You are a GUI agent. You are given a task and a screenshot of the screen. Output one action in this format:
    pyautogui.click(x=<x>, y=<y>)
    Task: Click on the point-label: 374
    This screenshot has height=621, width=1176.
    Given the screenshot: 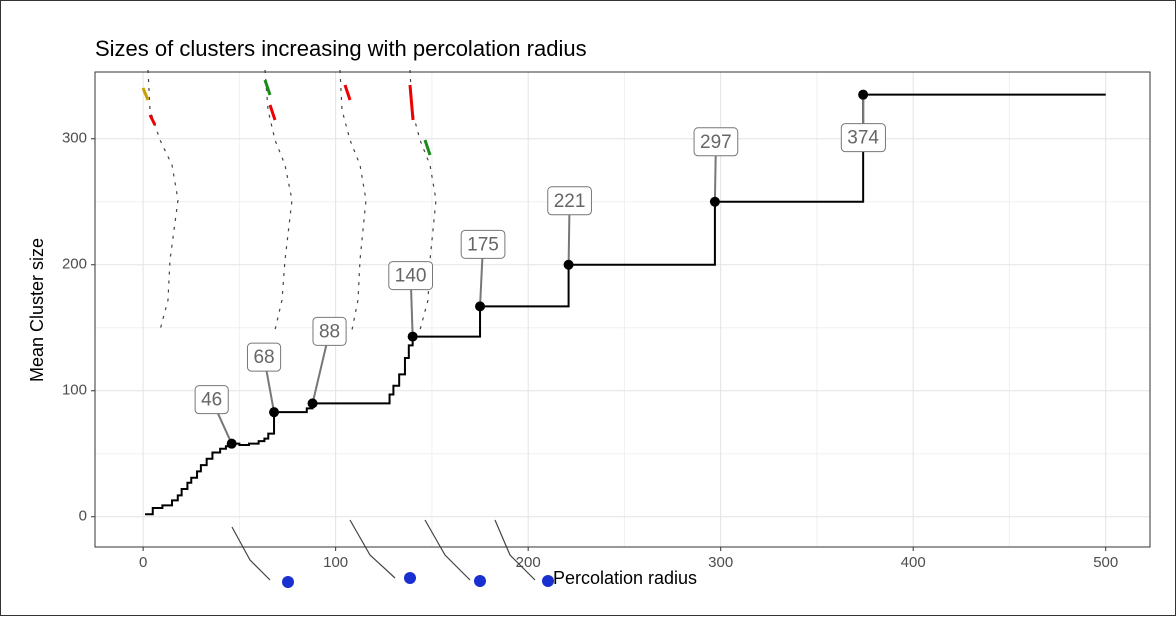 What is the action you would take?
    pyautogui.click(x=863, y=138)
    